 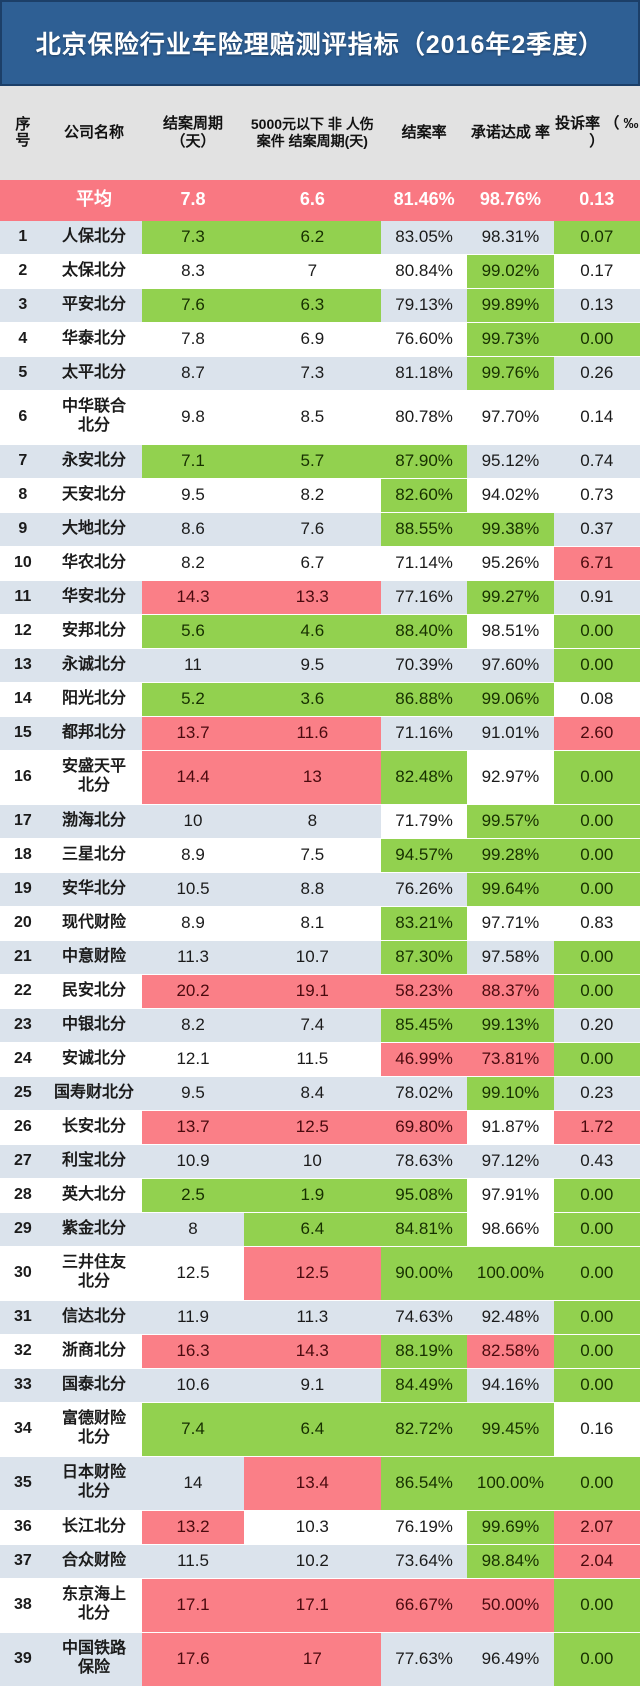 I want to click on cell-cycle: 14, so click(x=193, y=1483).